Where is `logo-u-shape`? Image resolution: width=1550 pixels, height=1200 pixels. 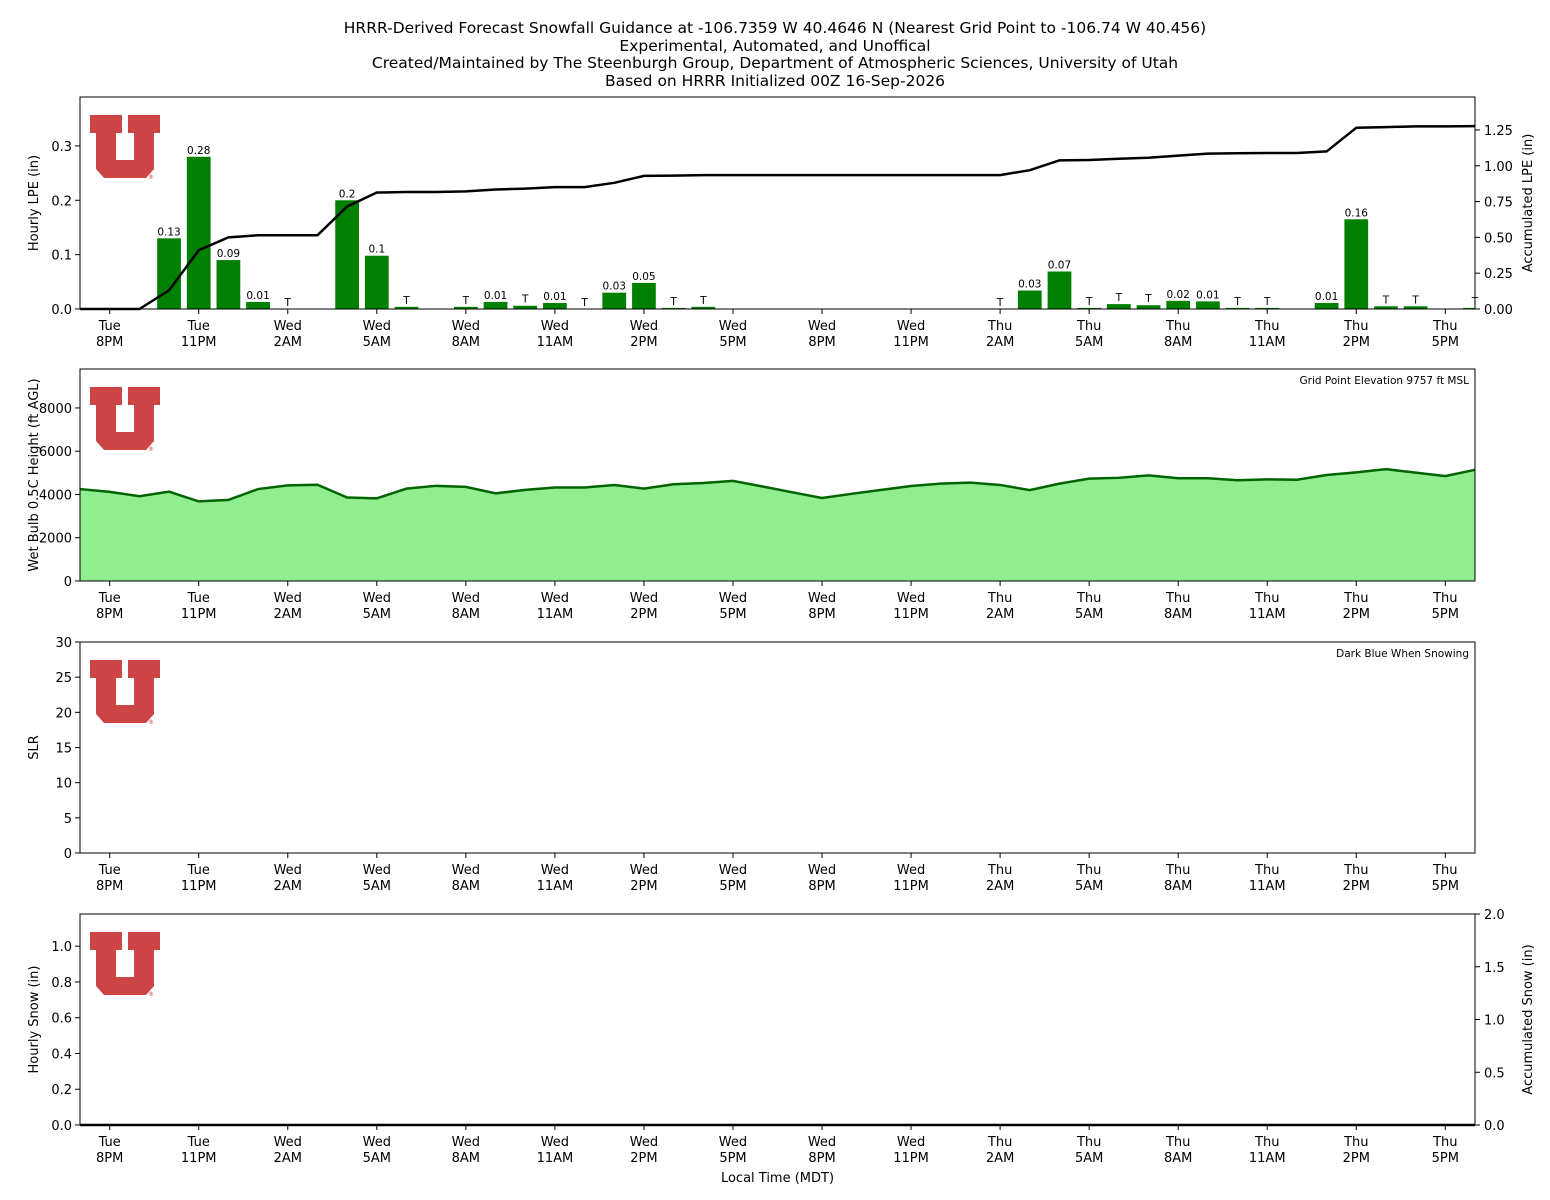 logo-u-shape is located at coordinates (125, 963).